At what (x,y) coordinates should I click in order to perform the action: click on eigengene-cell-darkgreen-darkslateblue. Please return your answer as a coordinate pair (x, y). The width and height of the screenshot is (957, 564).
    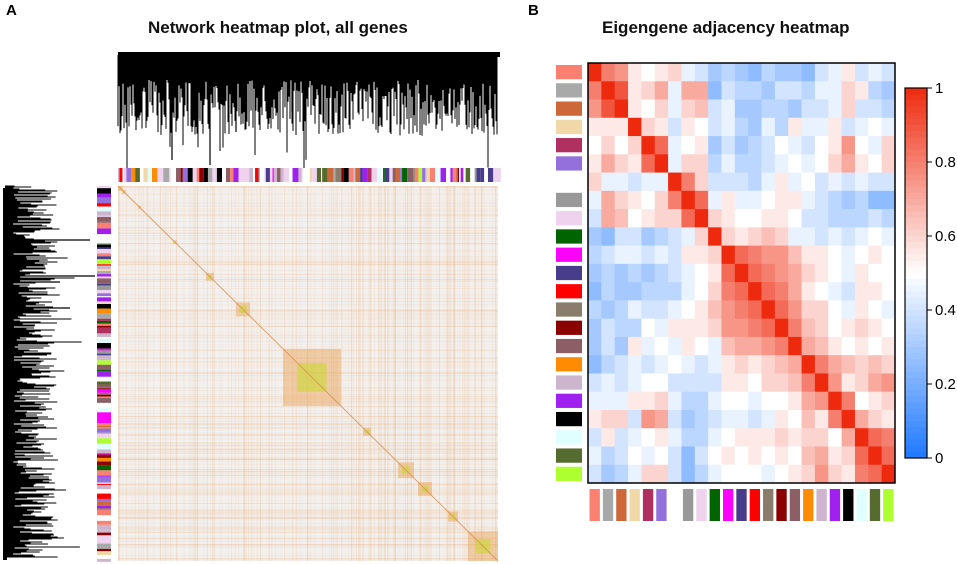
    Looking at the image, I should click on (741, 237).